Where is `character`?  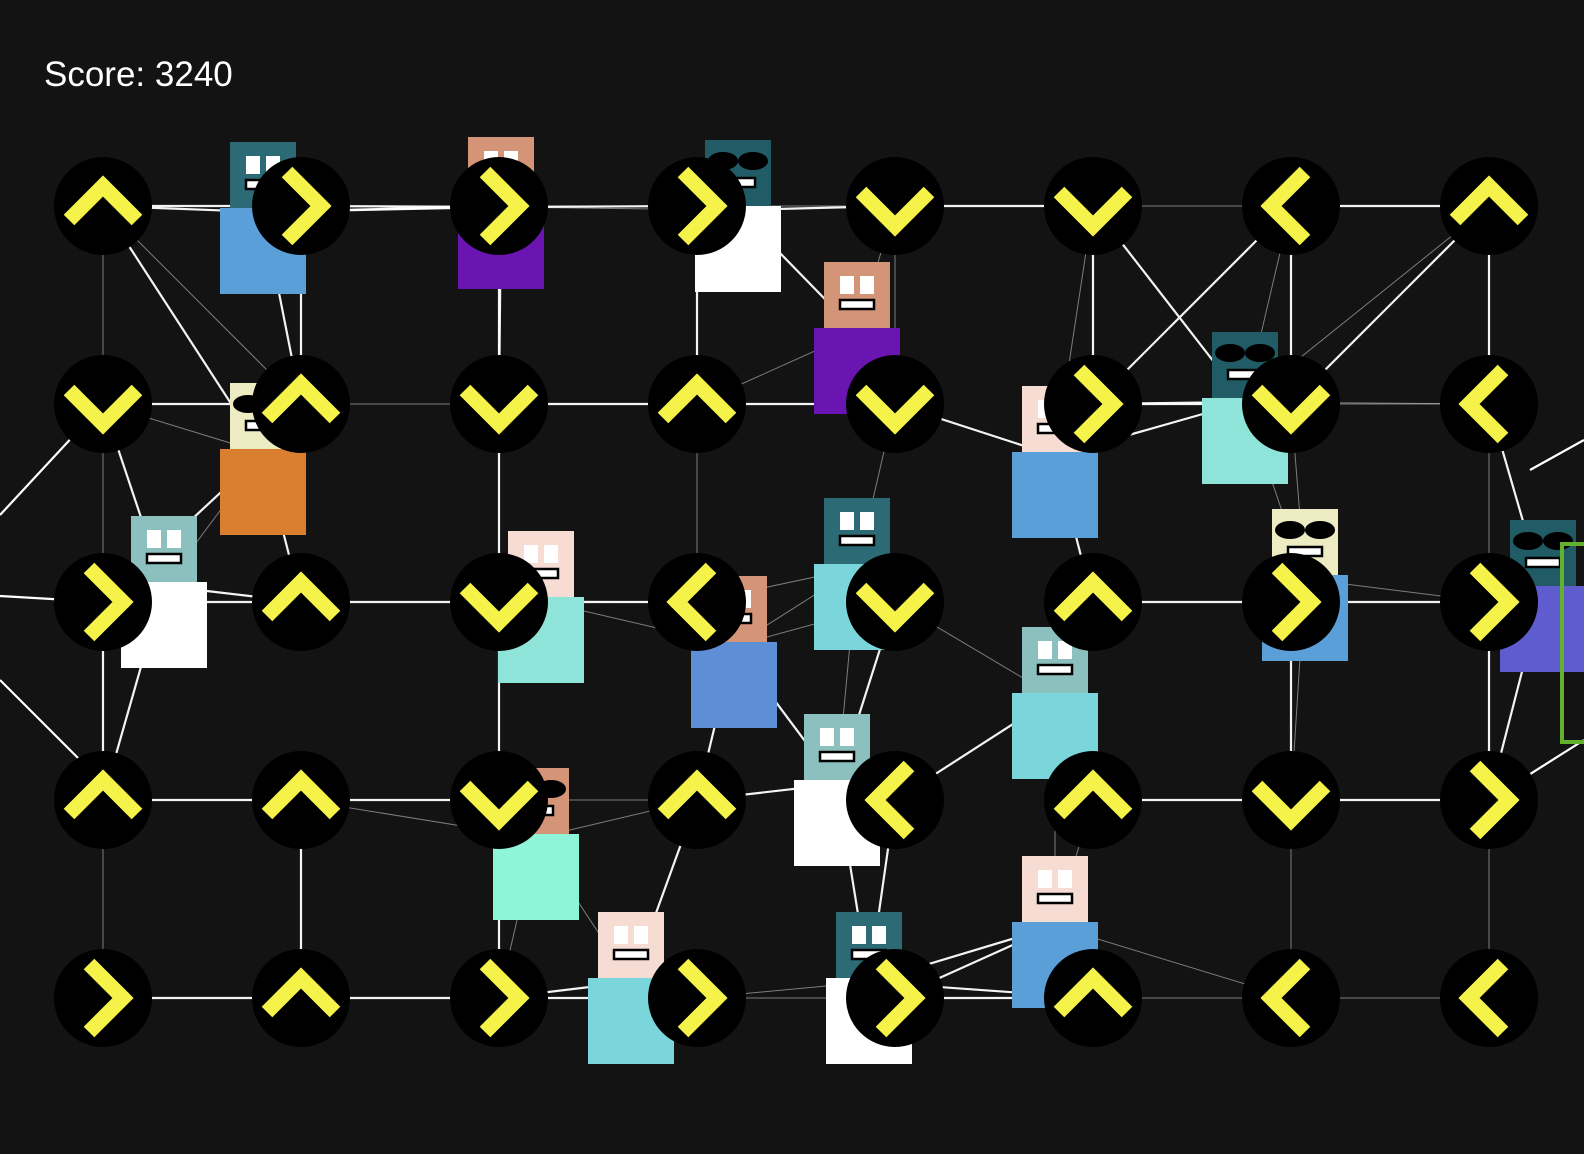 character is located at coordinates (1055, 932).